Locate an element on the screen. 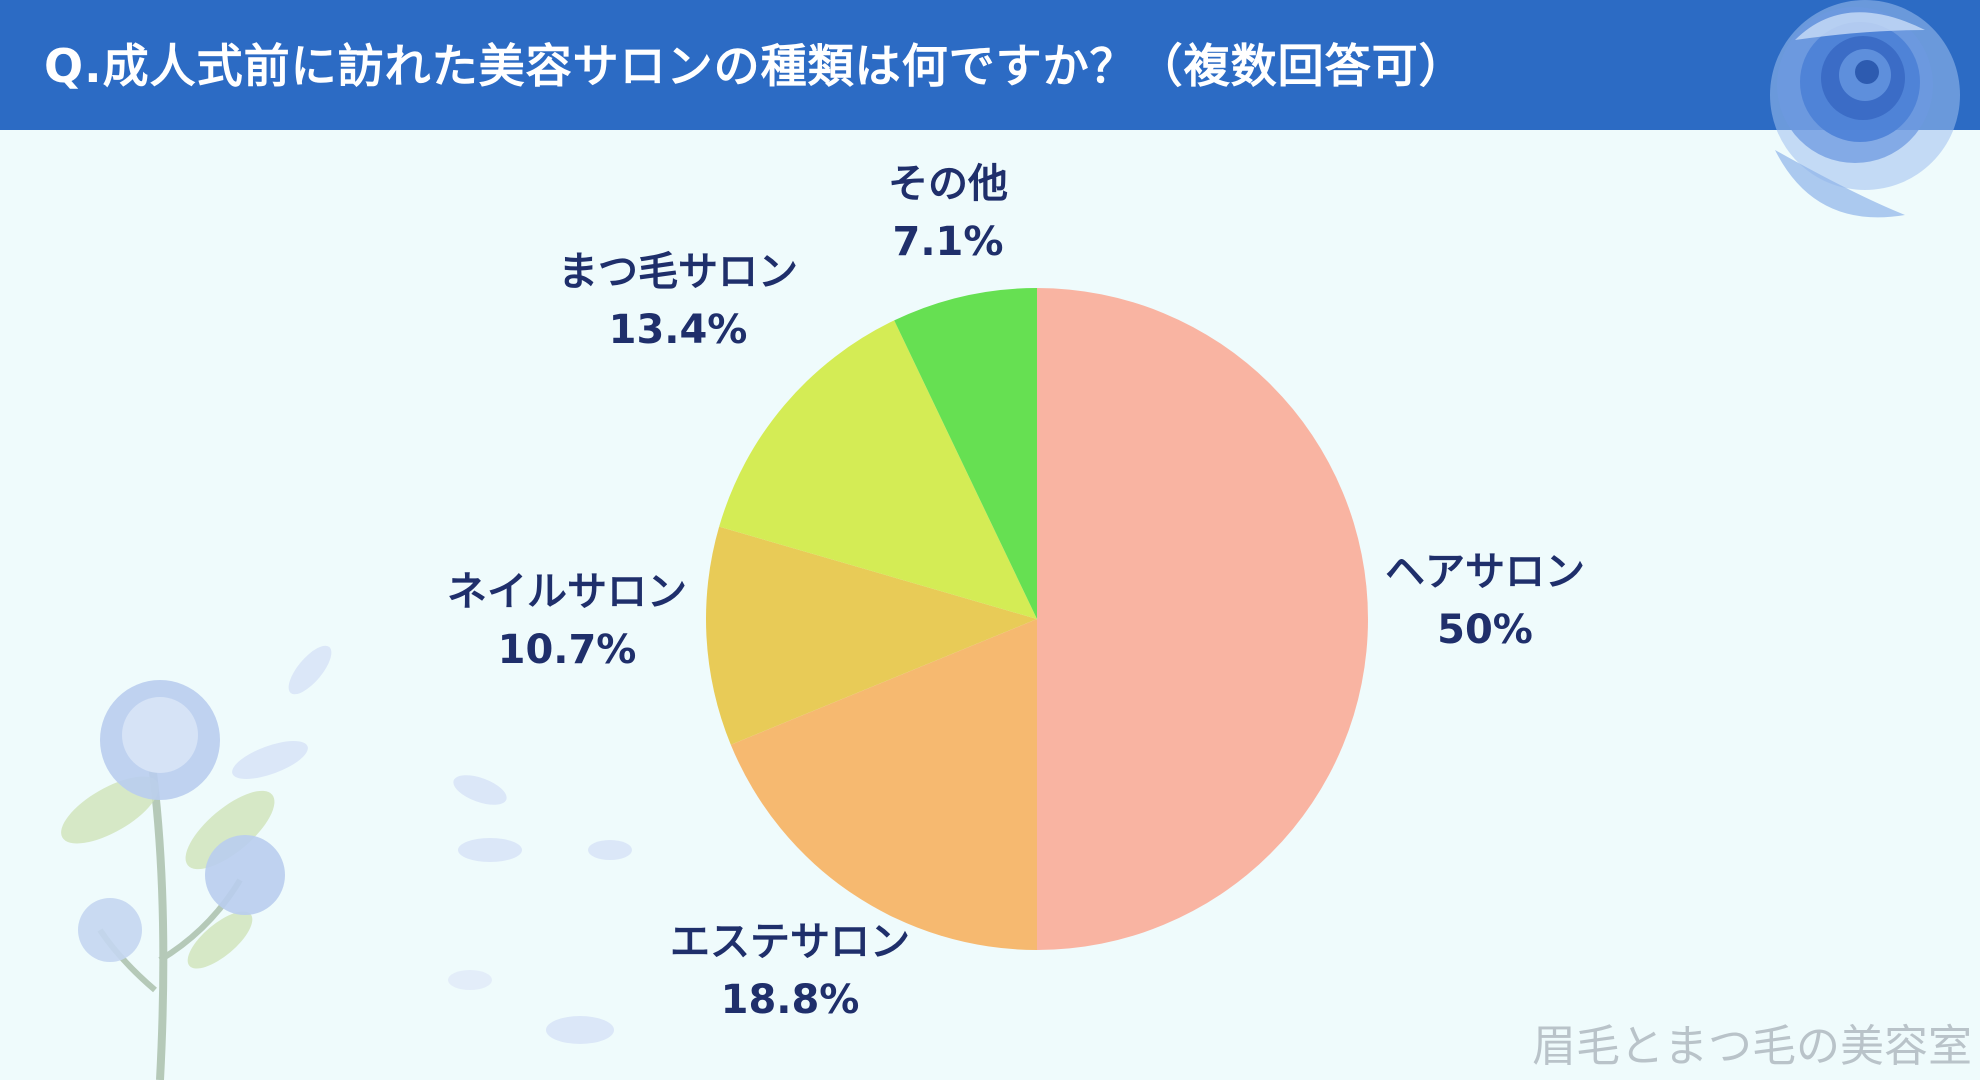  header-bar: Q.成人式前に訪れた美容サロンの種類は何ですか？（複数回答可） is located at coordinates (990, 65).